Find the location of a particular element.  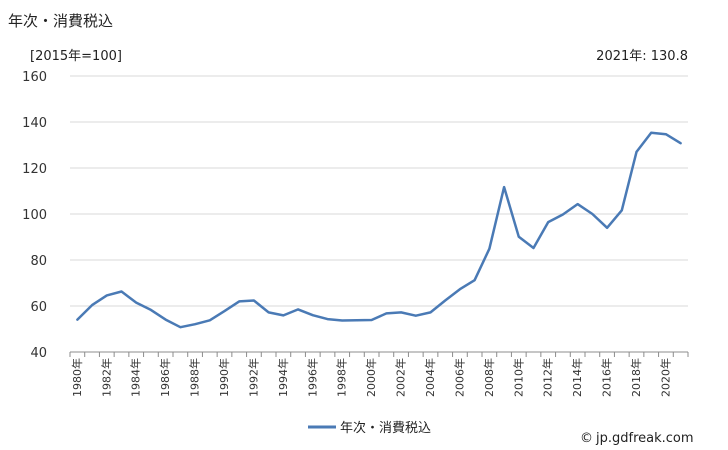

legend: 年次・消費税込 is located at coordinates (369, 428).